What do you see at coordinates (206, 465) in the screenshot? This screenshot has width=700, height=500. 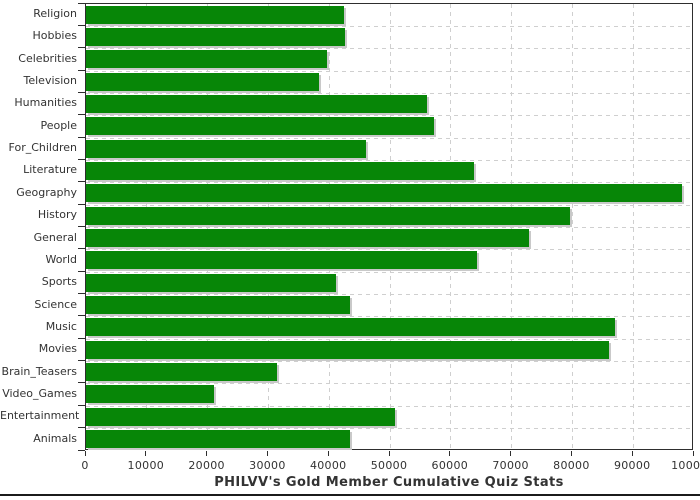 I see `x-axis-label: 20000` at bounding box center [206, 465].